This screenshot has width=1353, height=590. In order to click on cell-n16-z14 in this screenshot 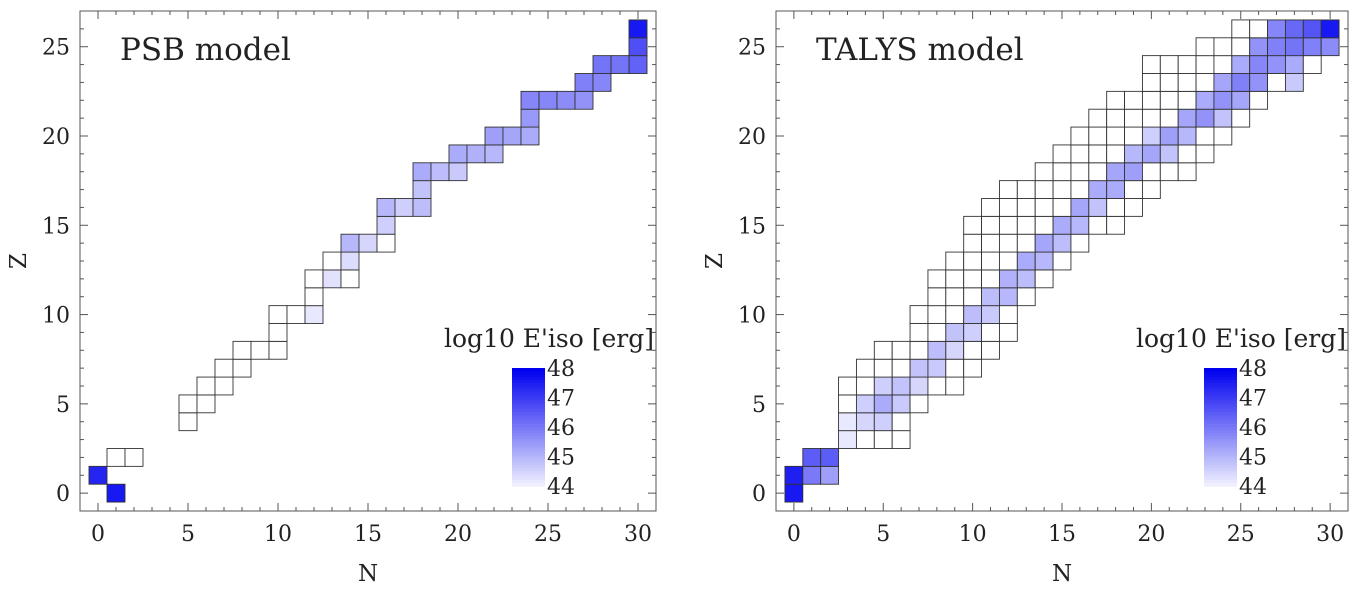, I will do `click(386, 243)`.